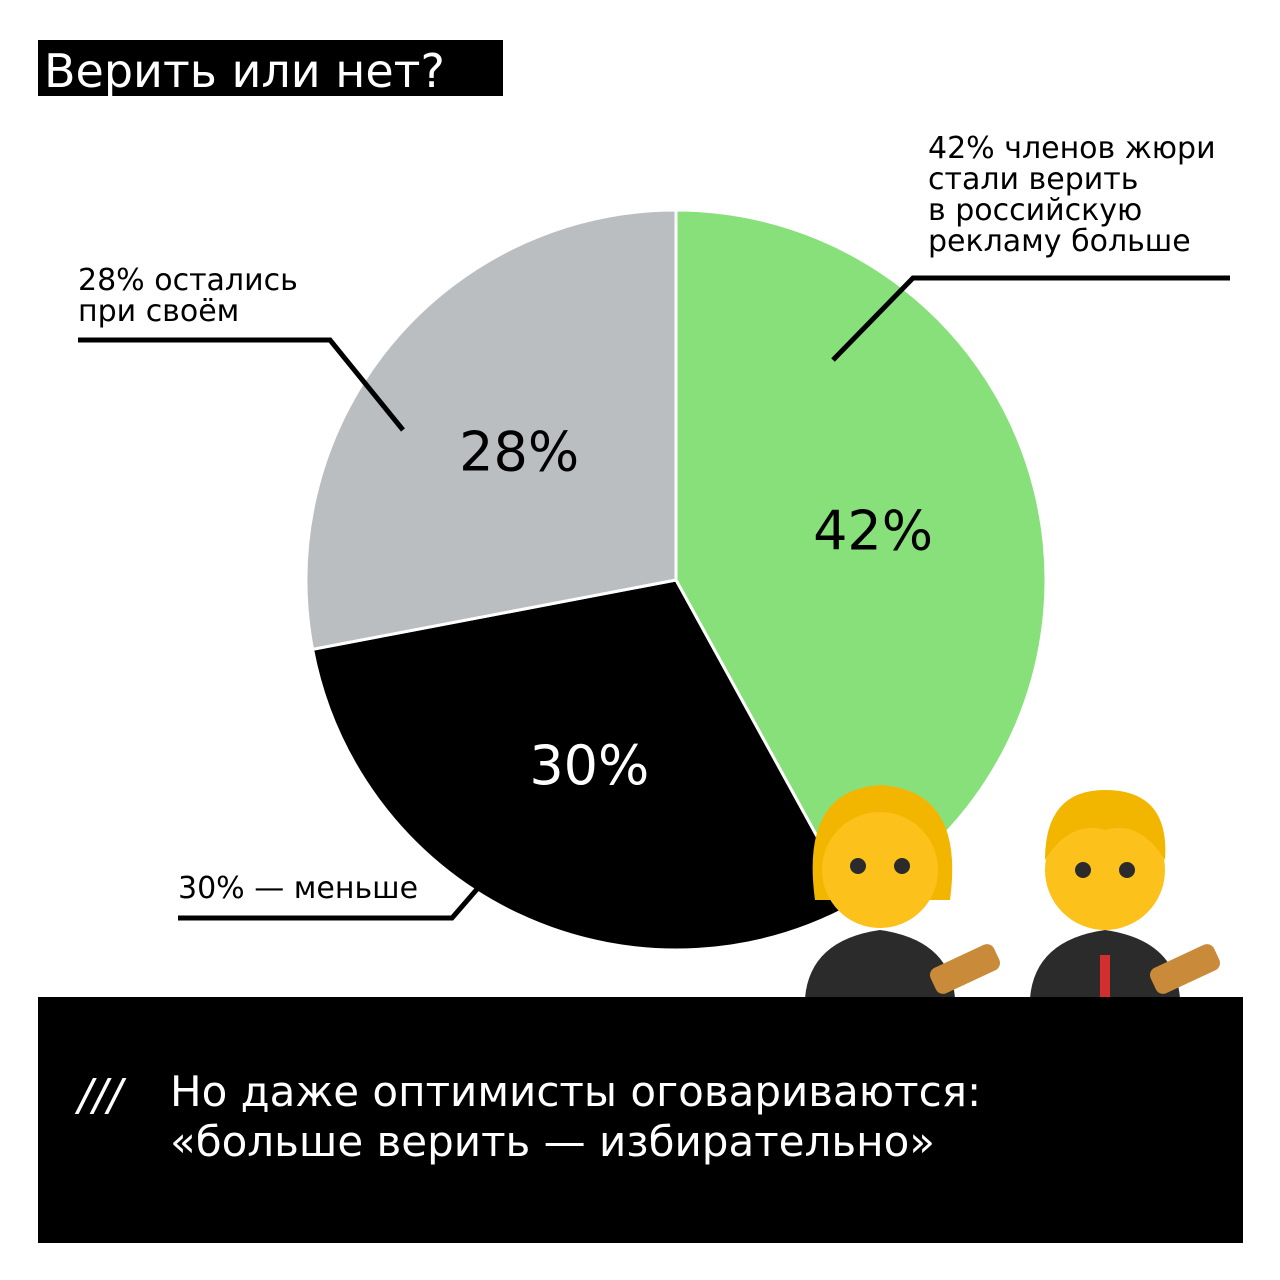 This screenshot has width=1280, height=1280. What do you see at coordinates (1035, 210) in the screenshot?
I see `annotation-line: в российскую` at bounding box center [1035, 210].